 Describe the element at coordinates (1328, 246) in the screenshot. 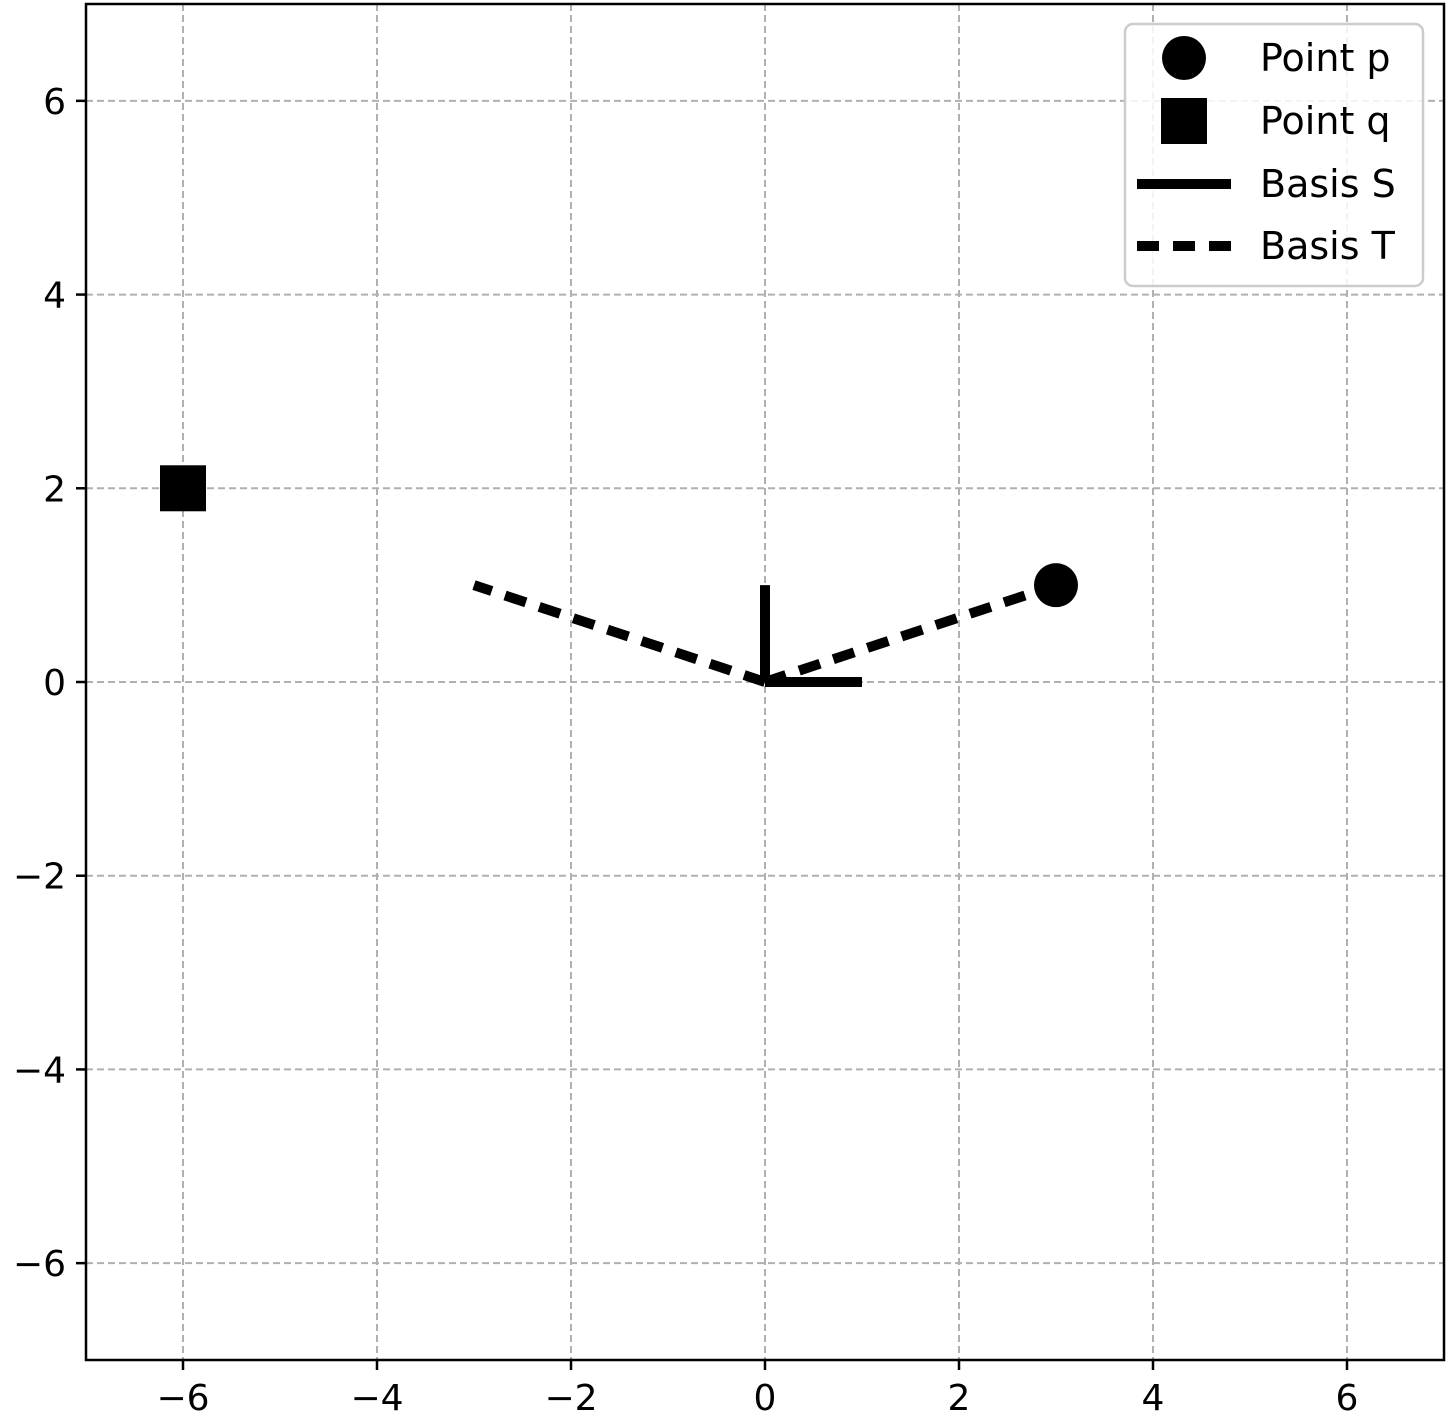

I see `legend-basis-t-label: Basis T` at that location.